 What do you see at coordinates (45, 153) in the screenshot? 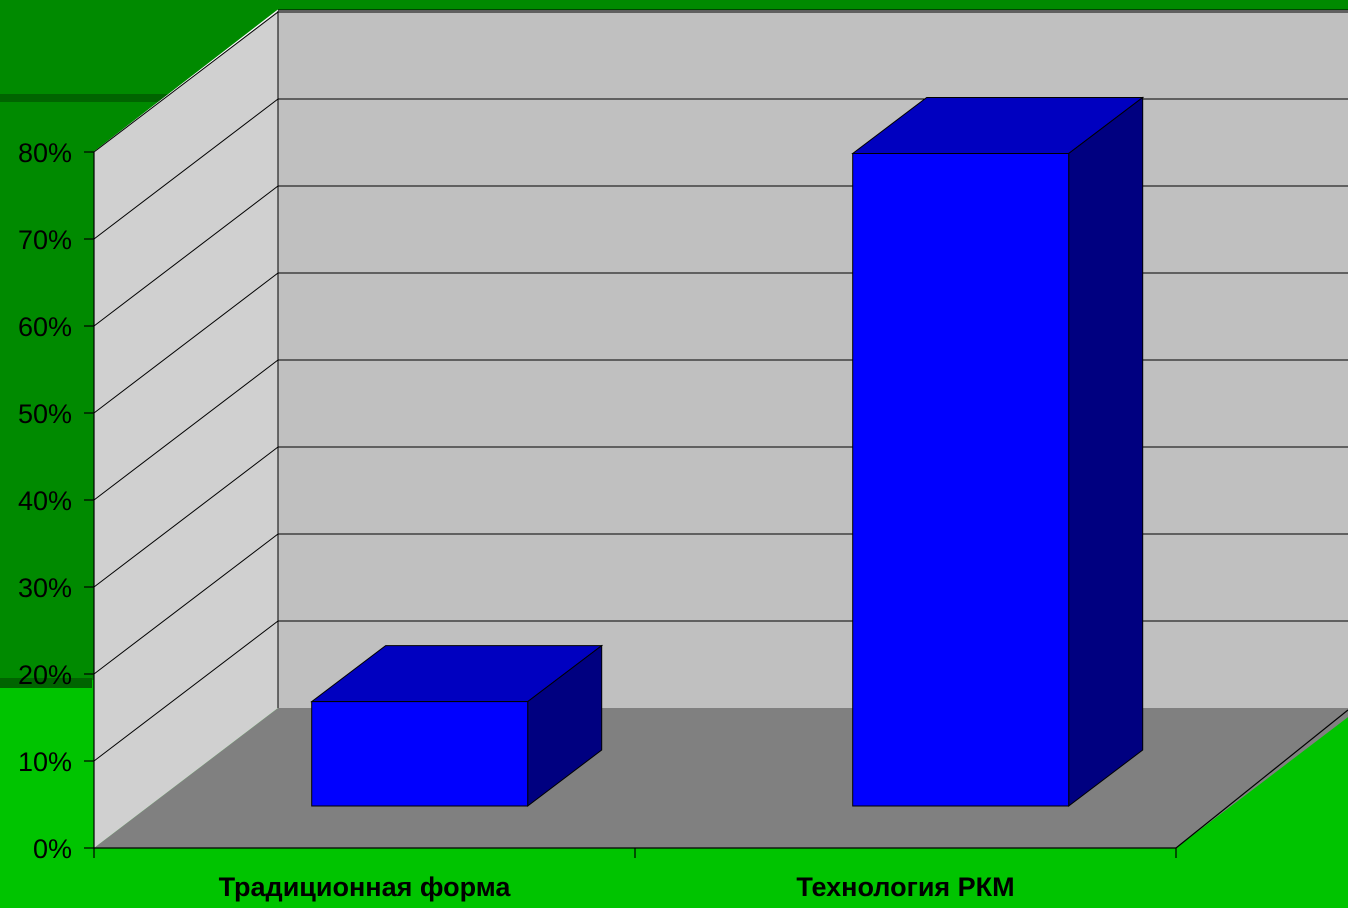
I see `y-tick-label: 80%` at bounding box center [45, 153].